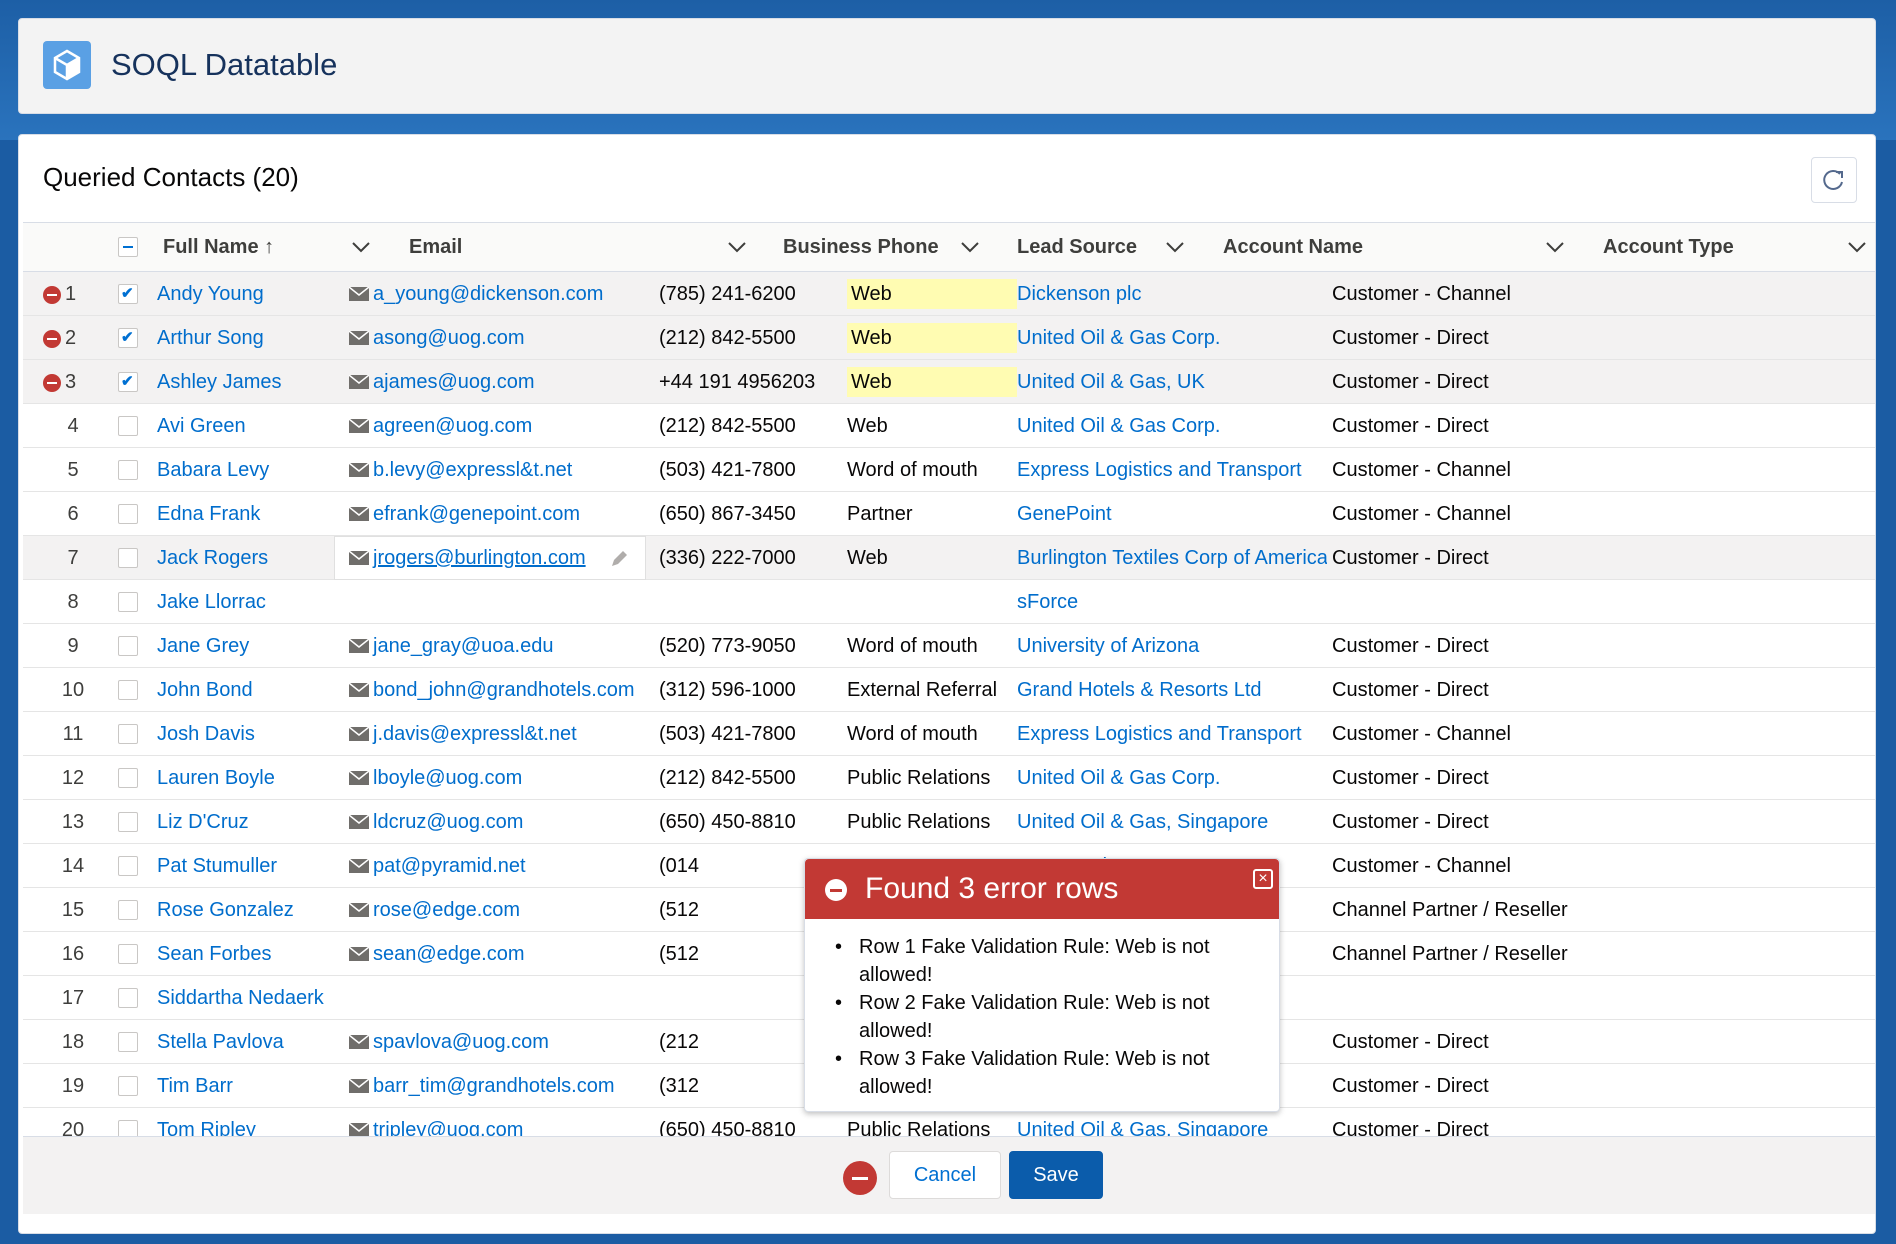 This screenshot has width=1896, height=1244. What do you see at coordinates (448, 778) in the screenshot?
I see `email-link: lboyle@uog.com` at bounding box center [448, 778].